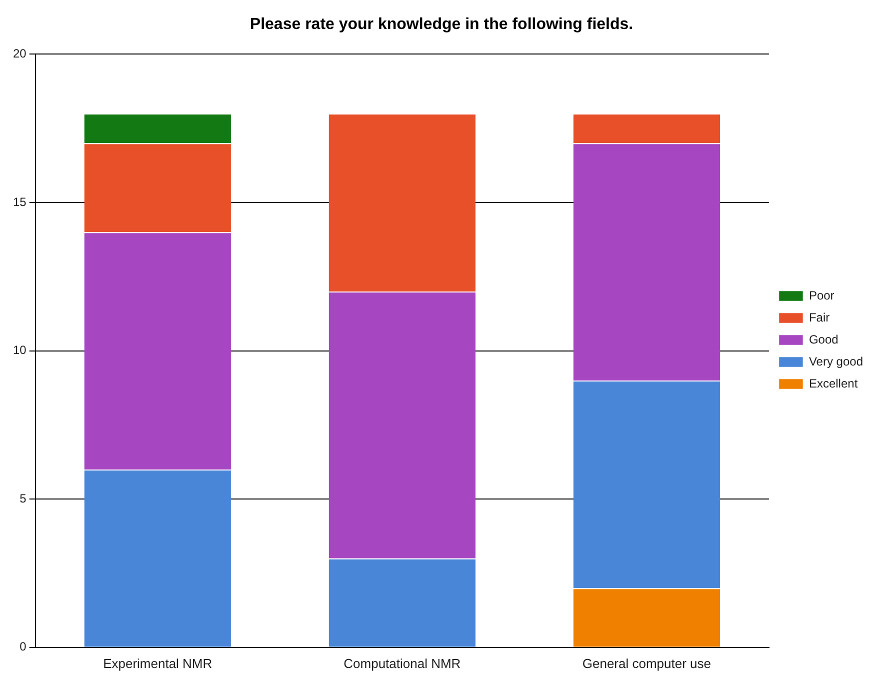 Image resolution: width=878 pixels, height=680 pixels. I want to click on legend-label: Very good, so click(836, 361).